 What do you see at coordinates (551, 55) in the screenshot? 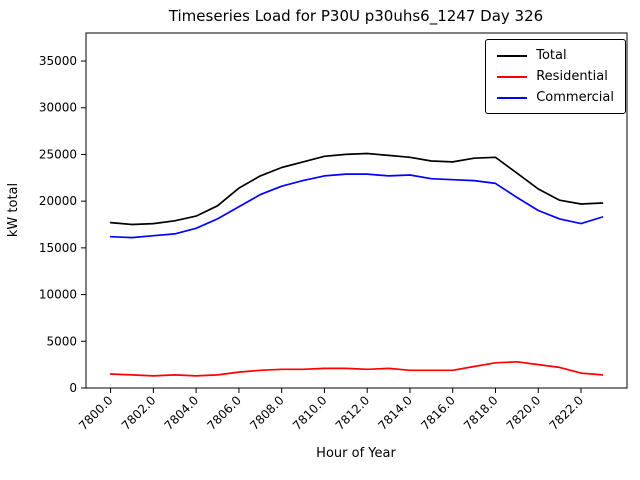
I see `legend-label-total: Total` at bounding box center [551, 55].